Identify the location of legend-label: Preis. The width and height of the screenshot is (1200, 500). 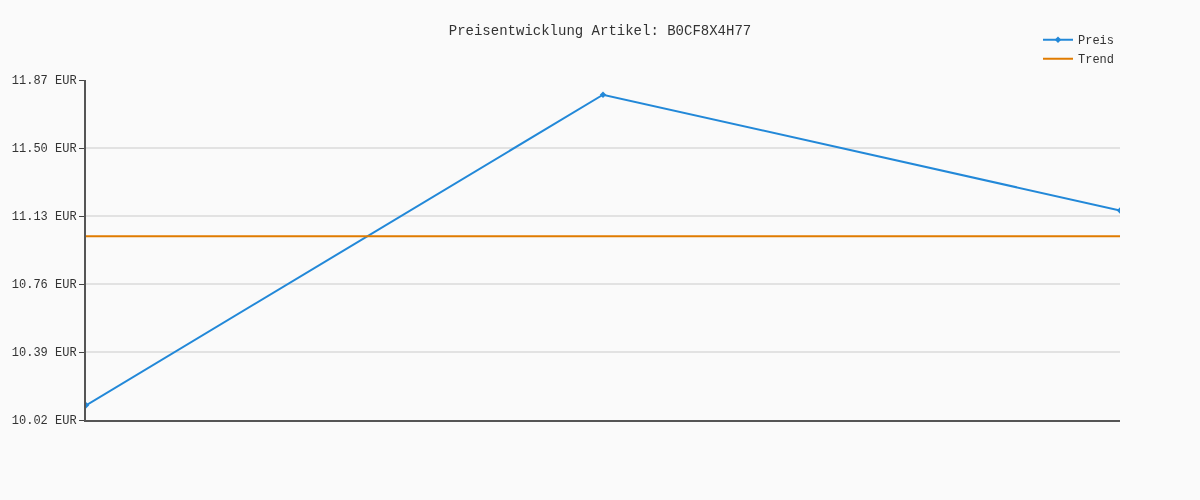
(1096, 41).